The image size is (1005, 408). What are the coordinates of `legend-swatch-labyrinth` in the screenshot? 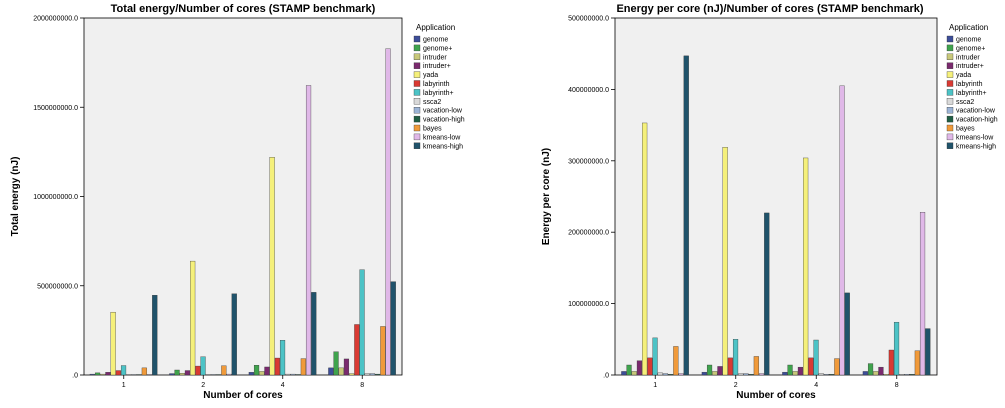 It's located at (417, 83).